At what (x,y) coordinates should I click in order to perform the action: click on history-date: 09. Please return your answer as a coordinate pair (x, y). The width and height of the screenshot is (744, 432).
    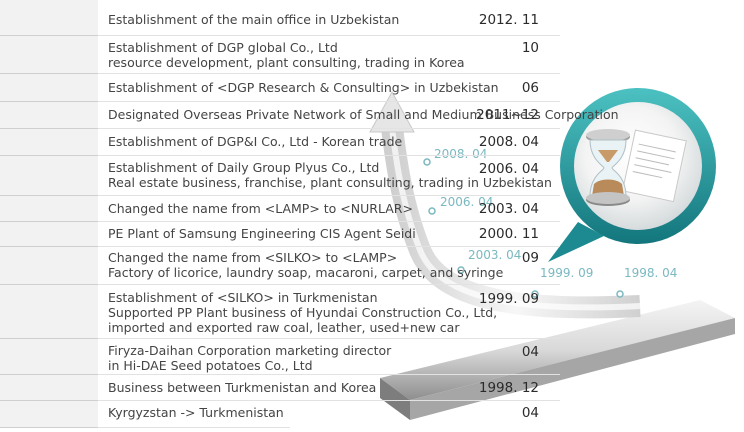
    Looking at the image, I should click on (530, 258).